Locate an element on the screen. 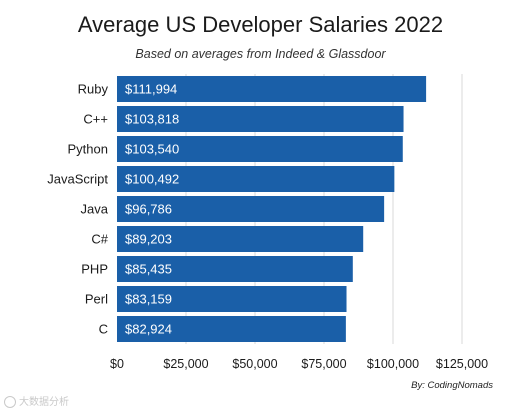 The image size is (521, 413). value-label: $111,994 is located at coordinates (151, 89).